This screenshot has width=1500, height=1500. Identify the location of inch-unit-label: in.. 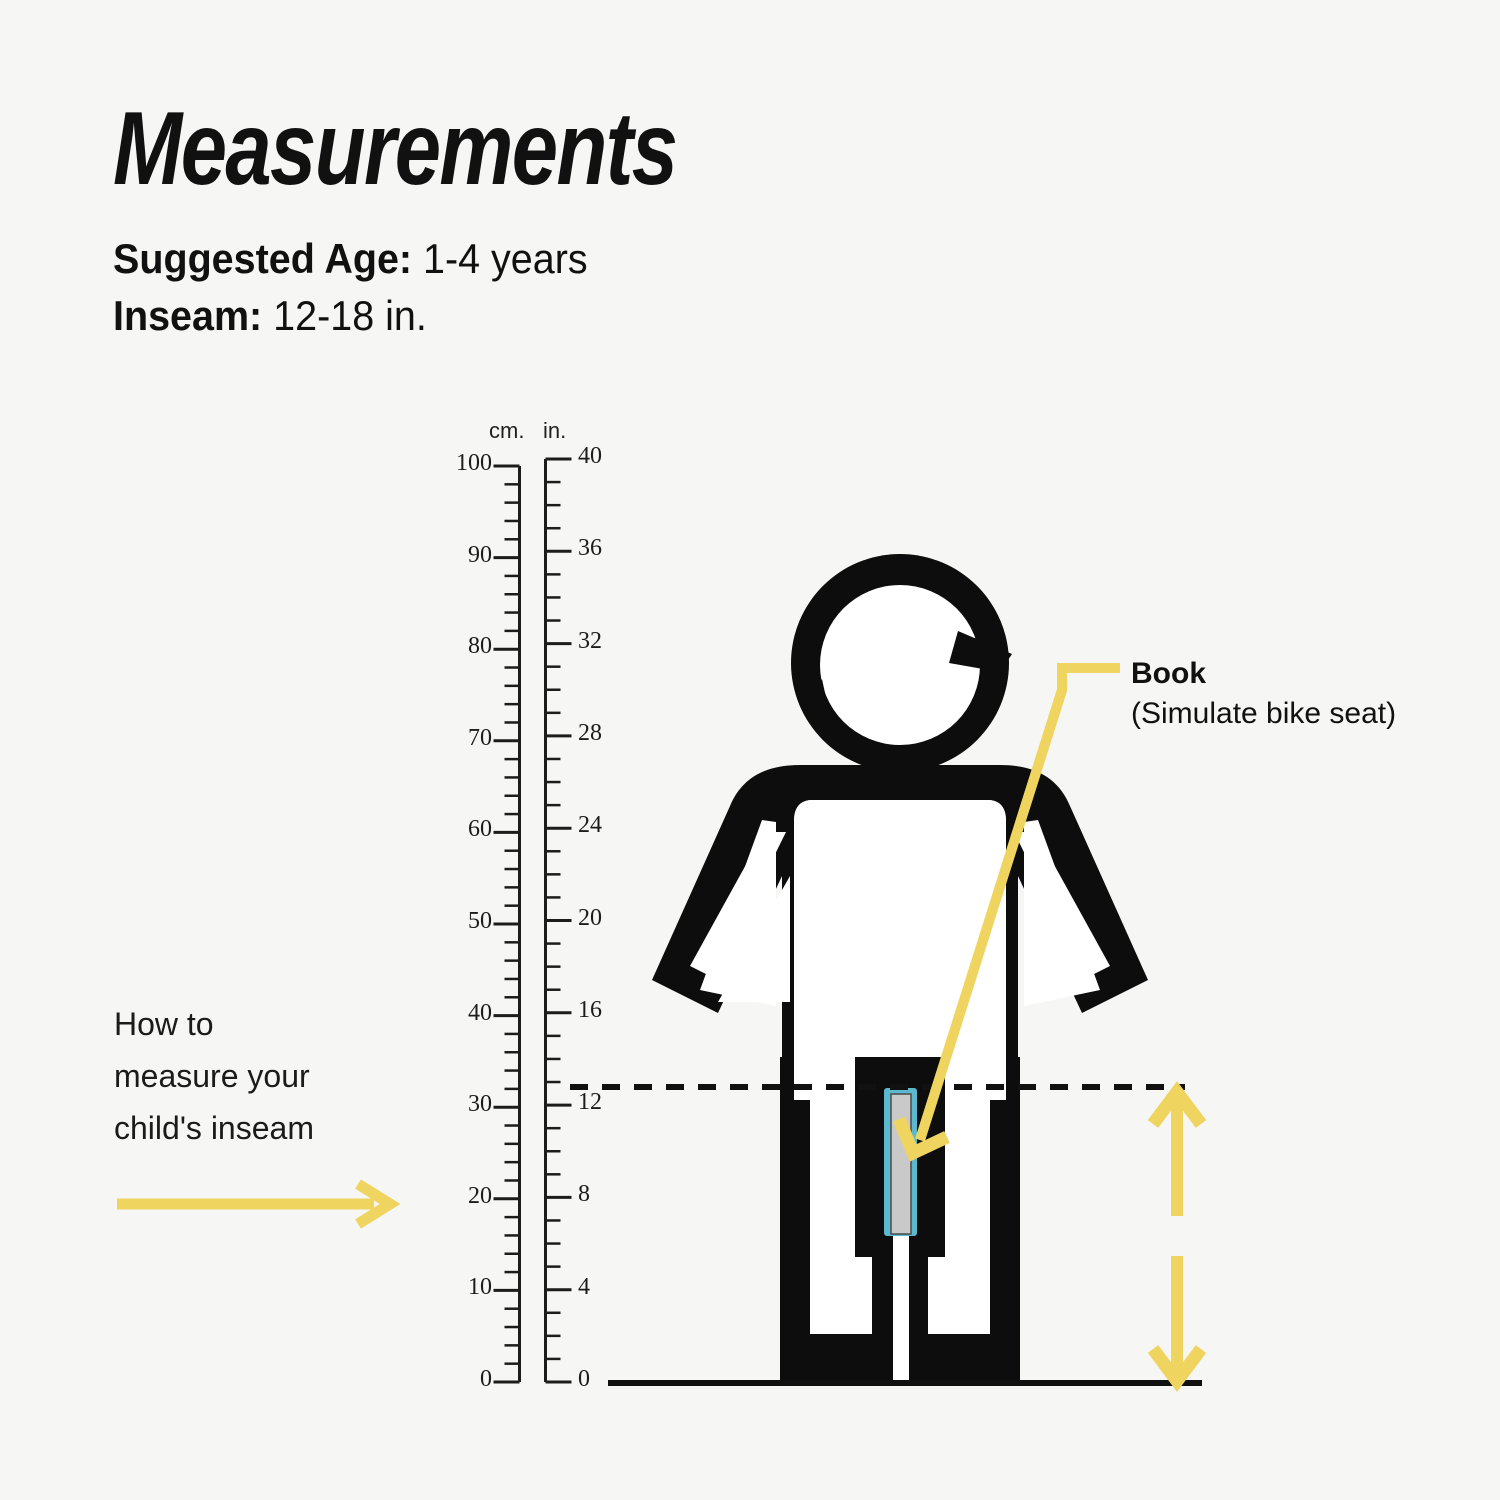
(555, 430).